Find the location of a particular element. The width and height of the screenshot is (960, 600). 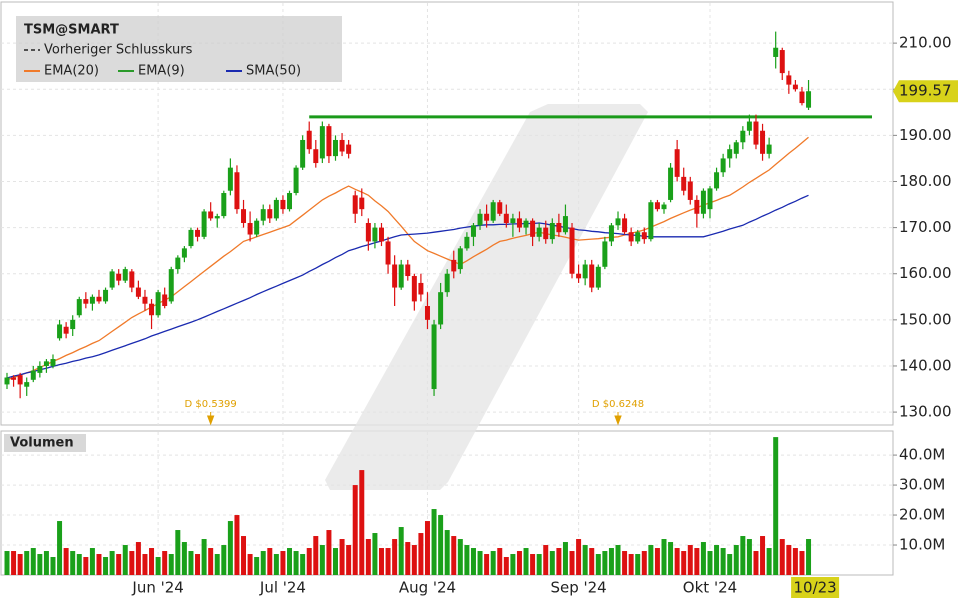

prev-close-label: Vorheriger Schlusskurs is located at coordinates (118, 50).